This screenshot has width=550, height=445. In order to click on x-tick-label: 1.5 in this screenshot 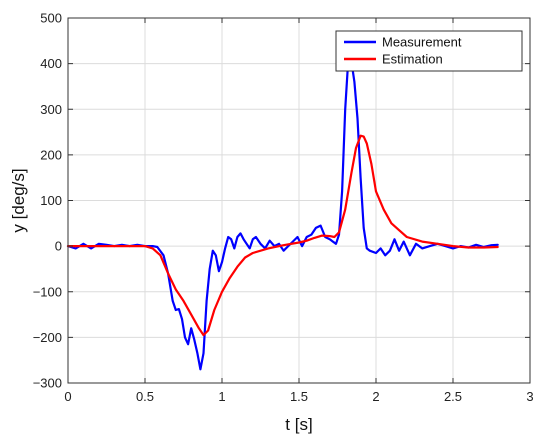, I will do `click(299, 396)`.